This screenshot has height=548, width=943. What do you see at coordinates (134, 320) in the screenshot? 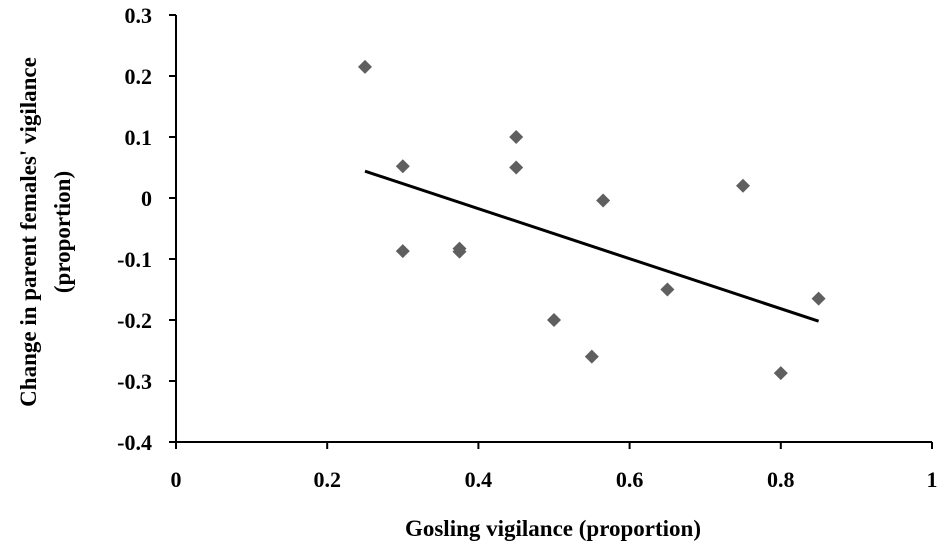
I see `y-tick-label: -0.2` at bounding box center [134, 320].